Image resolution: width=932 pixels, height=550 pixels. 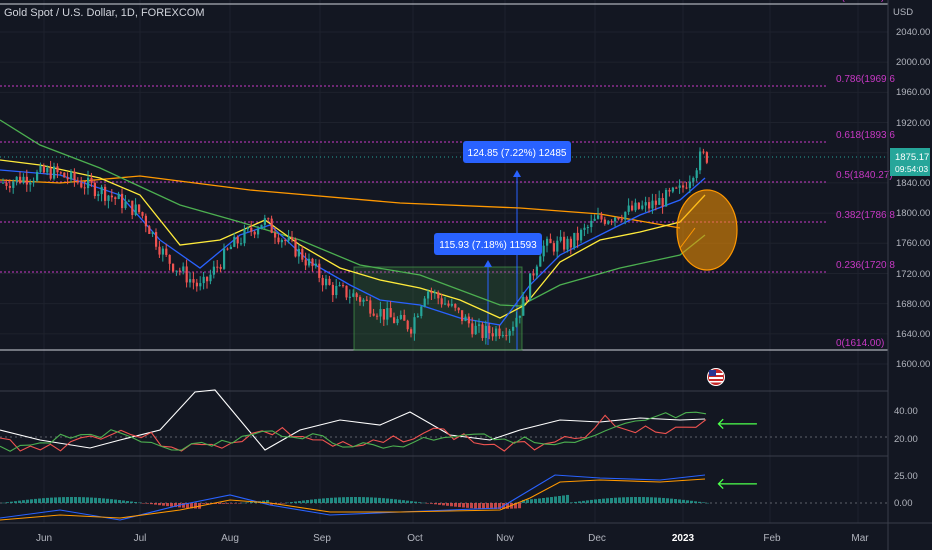 I want to click on highlight-circle, so click(x=707, y=230).